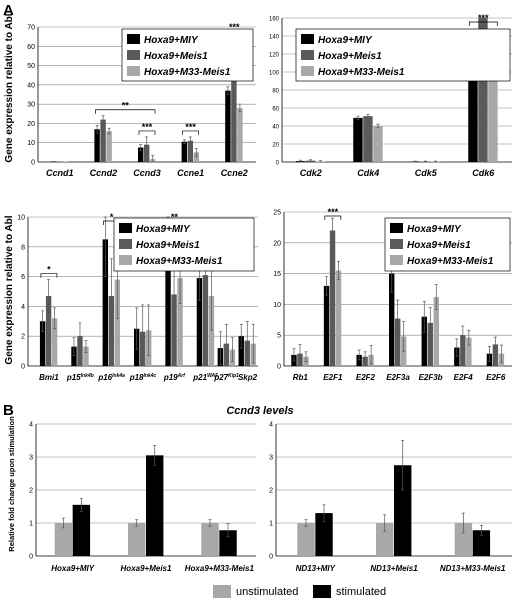 The image size is (520, 603). I want to click on x-category-label: Bmi1, so click(49, 377).